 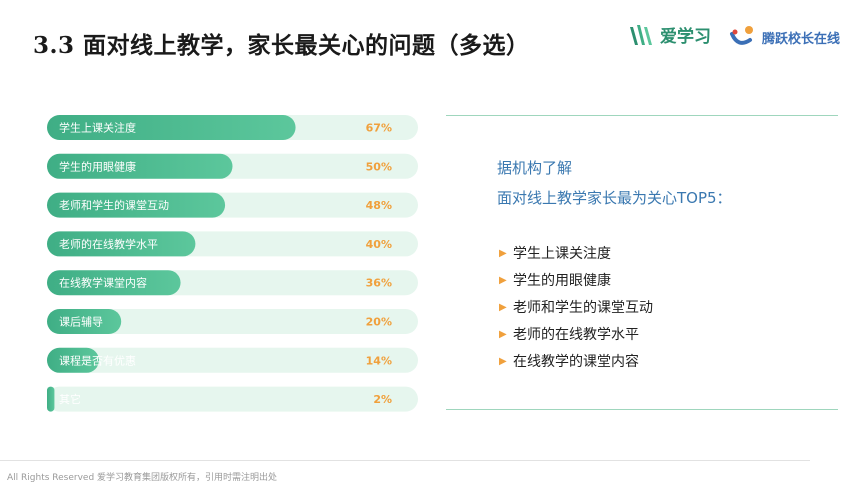 I want to click on bar-value-label: 40%, so click(x=379, y=244).